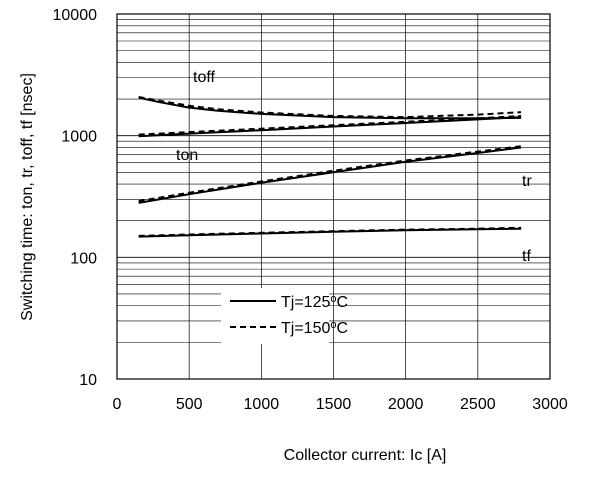 The height and width of the screenshot is (478, 614). I want to click on legend: Tj=125oC Tj=150oC, so click(284, 316).